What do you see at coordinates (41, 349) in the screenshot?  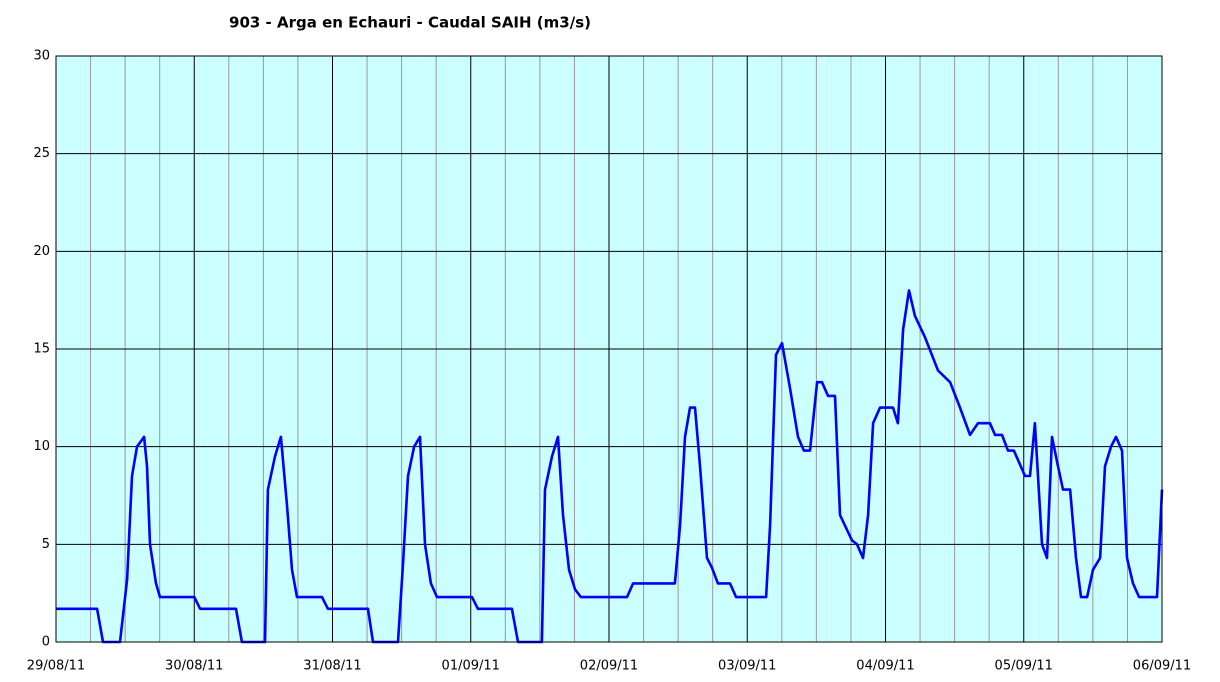 I see `y-tick-label: 15` at bounding box center [41, 349].